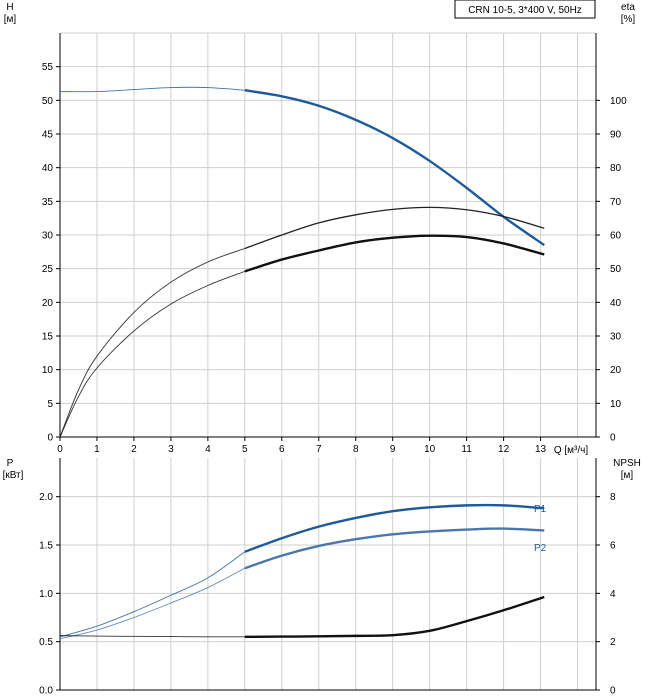 Image resolution: width=658 pixels, height=700 pixels. I want to click on right-tick-label: 70, so click(616, 202).